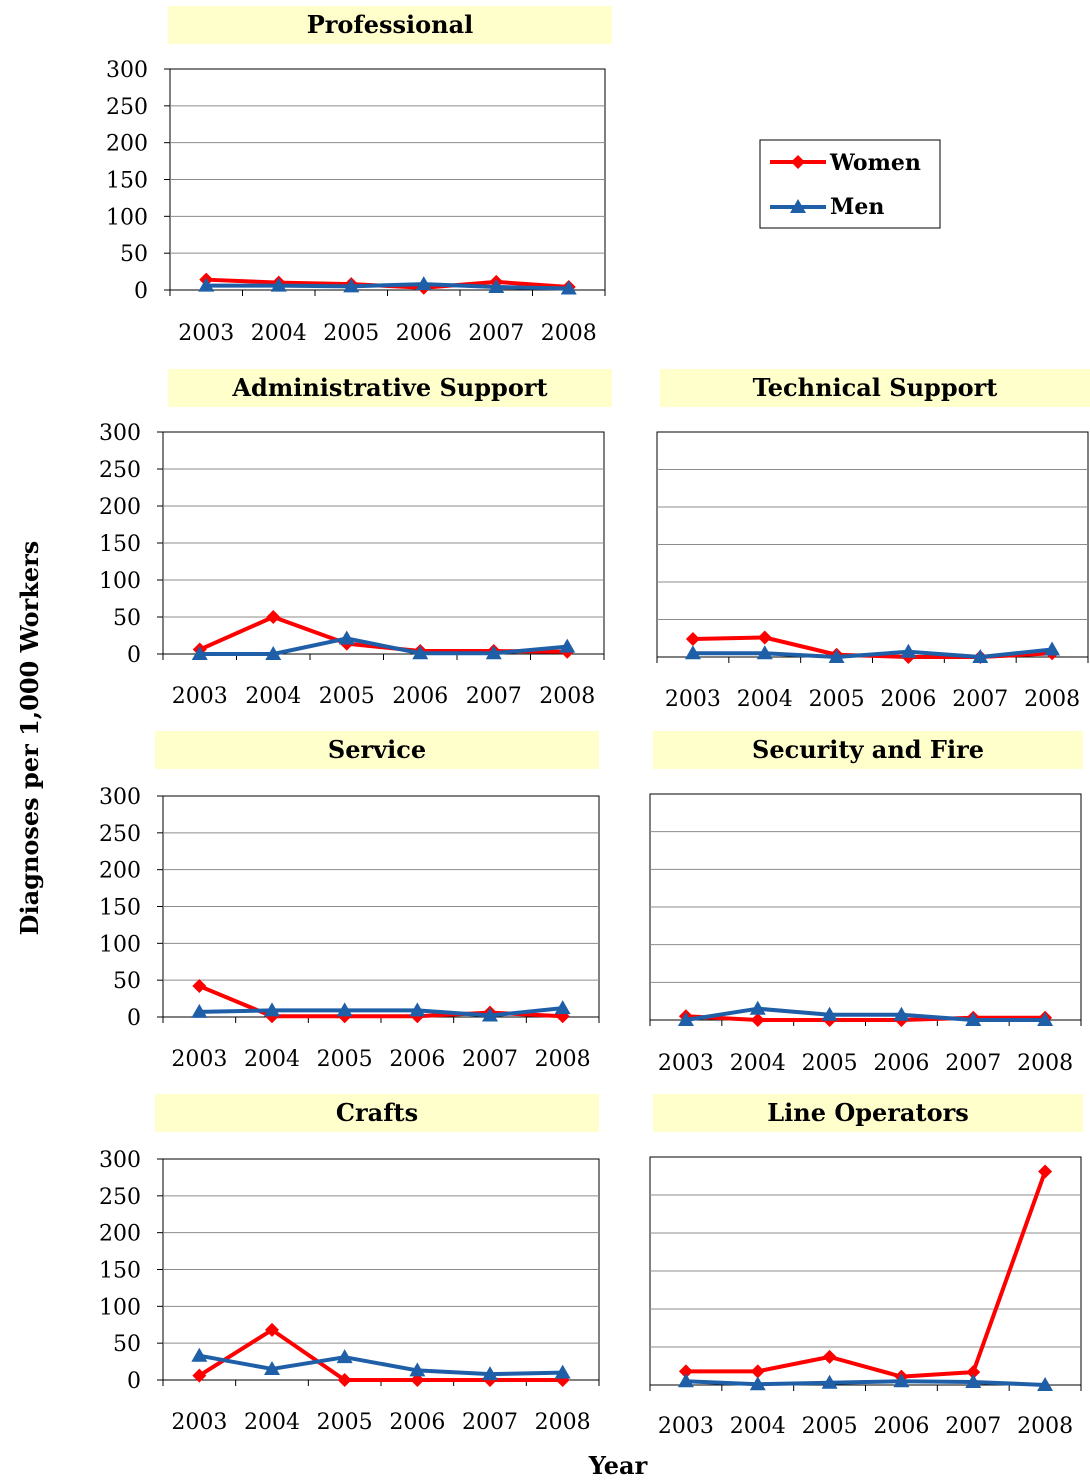 The width and height of the screenshot is (1090, 1482). I want to click on panel-title: Technical Support, so click(875, 387).